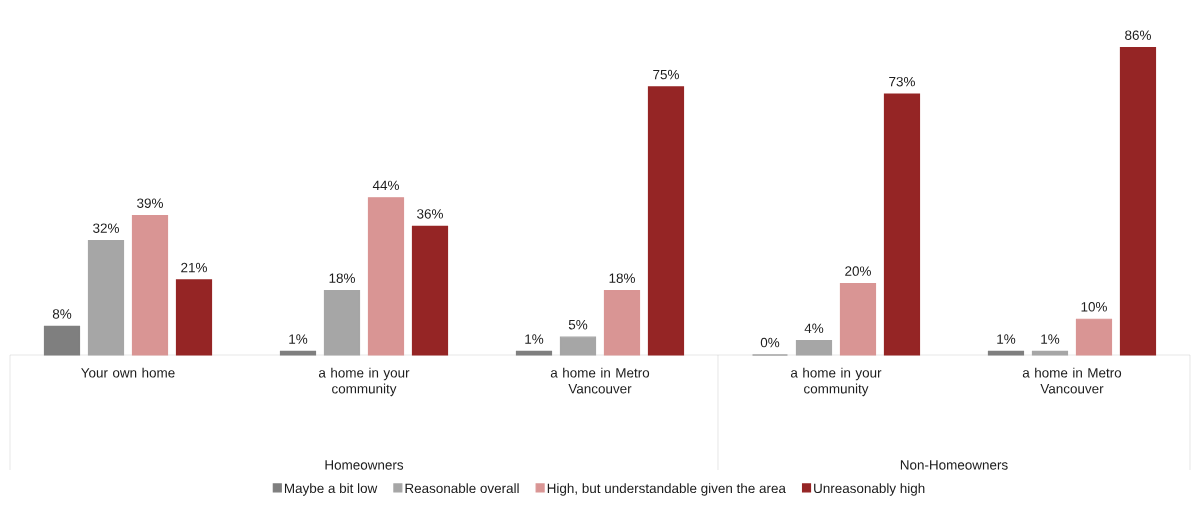 The width and height of the screenshot is (1192, 525). I want to click on legend-label: High, but understandable given the area, so click(666, 489).